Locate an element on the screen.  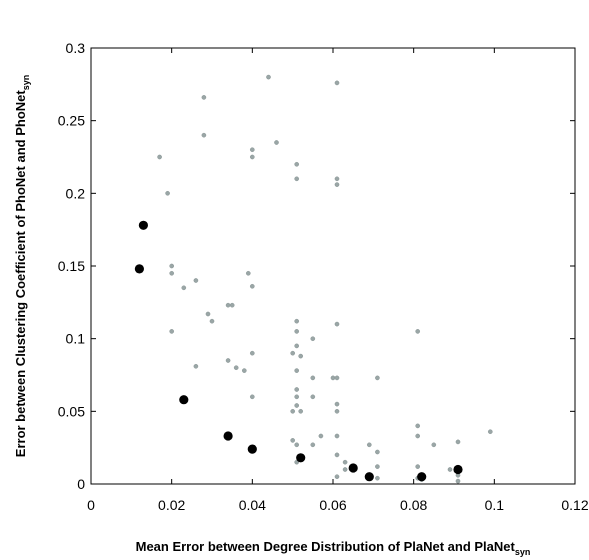
y-tick-label: 0.1 is located at coordinates (76, 339).